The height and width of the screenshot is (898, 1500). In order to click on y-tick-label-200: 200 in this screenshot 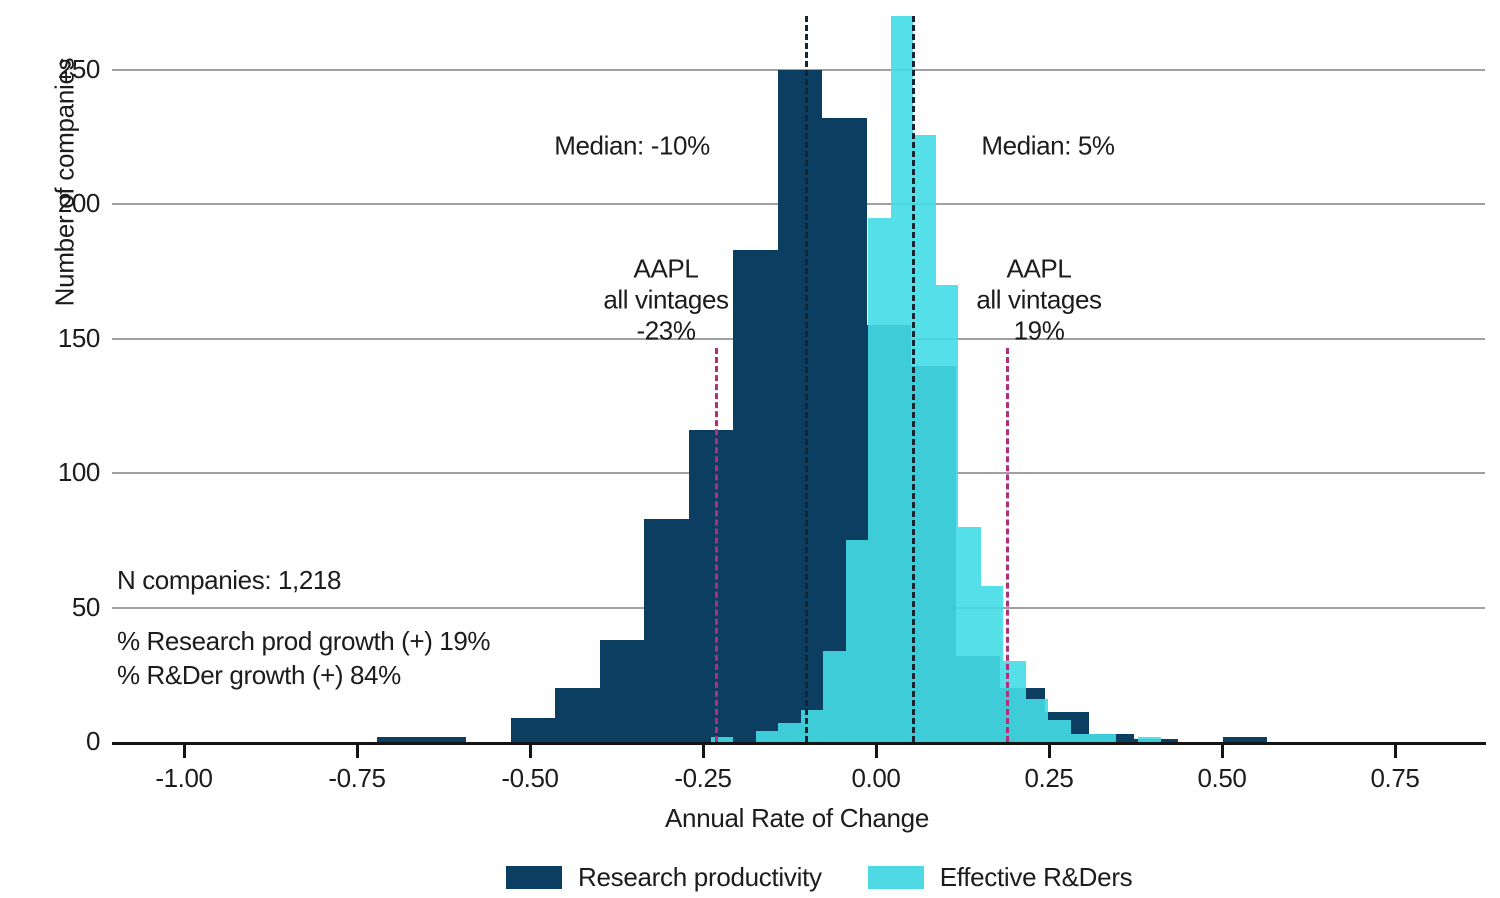, I will do `click(79, 203)`.